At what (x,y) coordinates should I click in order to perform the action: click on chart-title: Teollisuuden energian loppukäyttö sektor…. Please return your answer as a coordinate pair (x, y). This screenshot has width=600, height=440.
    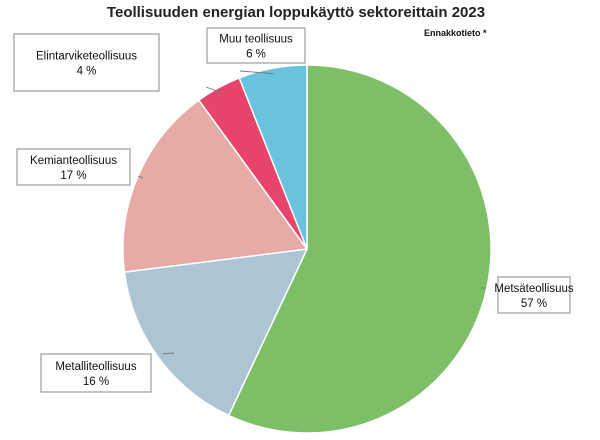
    Looking at the image, I should click on (296, 12).